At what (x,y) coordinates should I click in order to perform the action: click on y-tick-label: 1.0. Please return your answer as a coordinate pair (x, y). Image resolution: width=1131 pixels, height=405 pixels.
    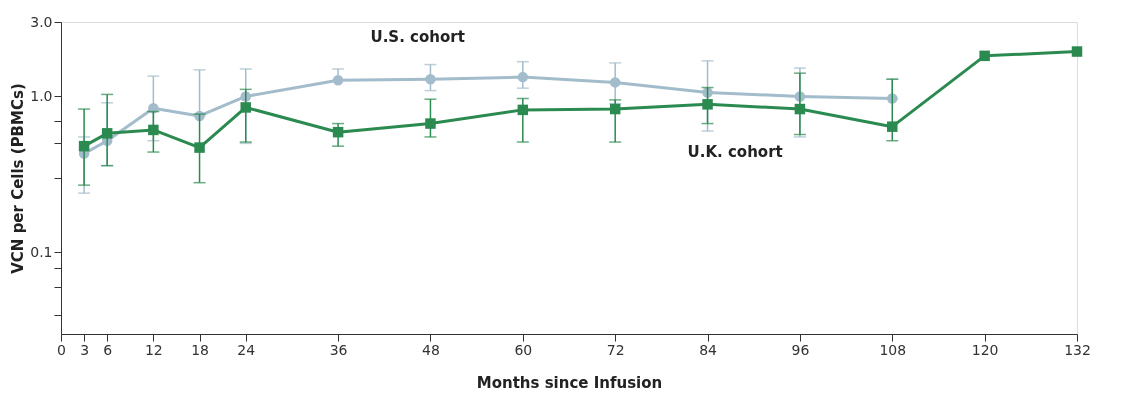
    Looking at the image, I should click on (41, 95).